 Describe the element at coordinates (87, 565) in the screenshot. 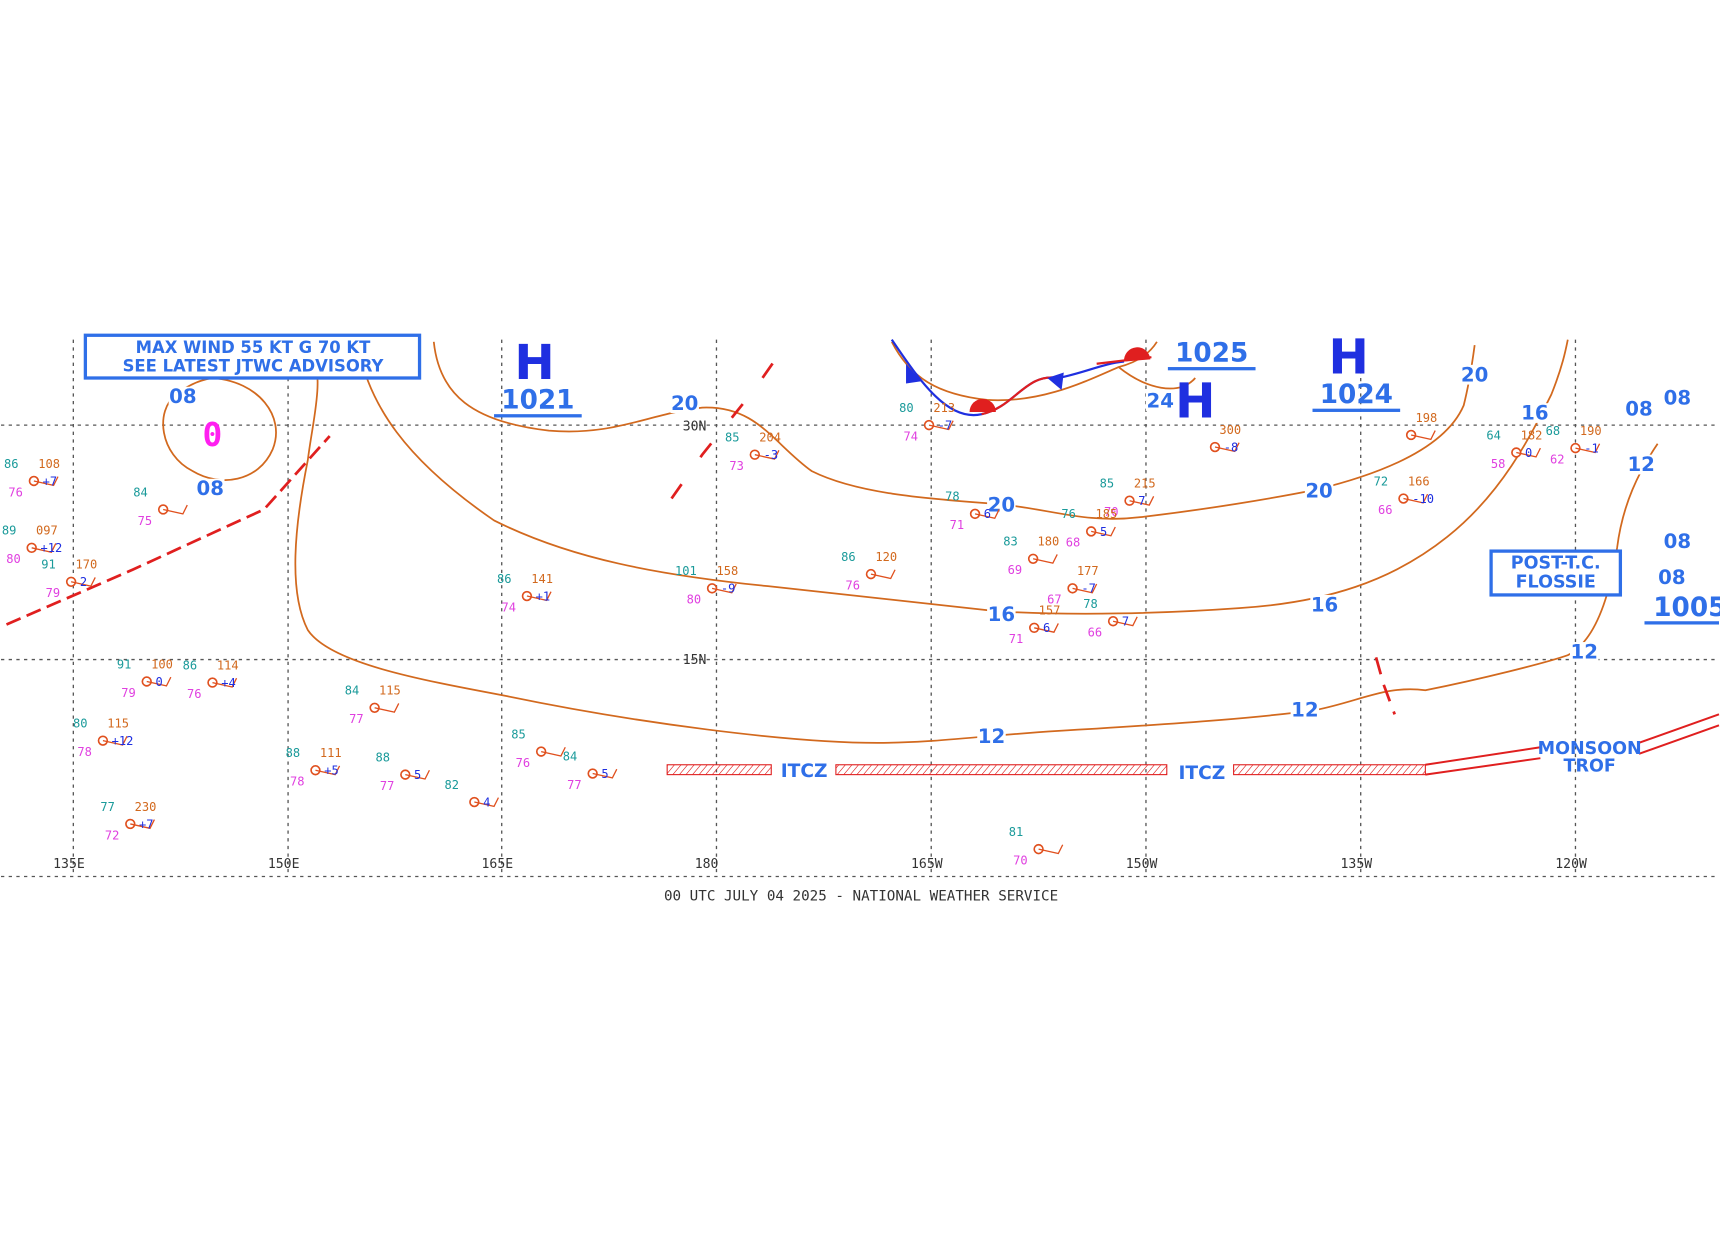

I see `station-pressure: 170` at that location.